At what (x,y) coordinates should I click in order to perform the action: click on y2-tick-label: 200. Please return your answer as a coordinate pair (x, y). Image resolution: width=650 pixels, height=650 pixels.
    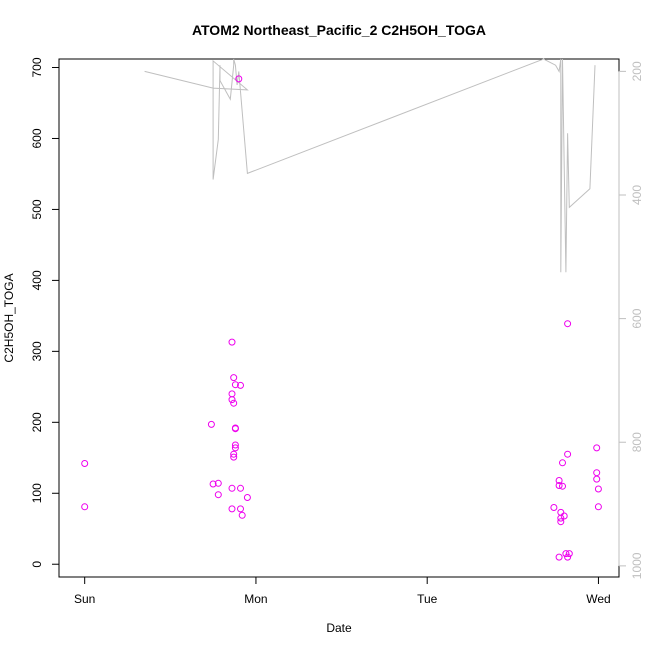
    Looking at the image, I should click on (637, 71).